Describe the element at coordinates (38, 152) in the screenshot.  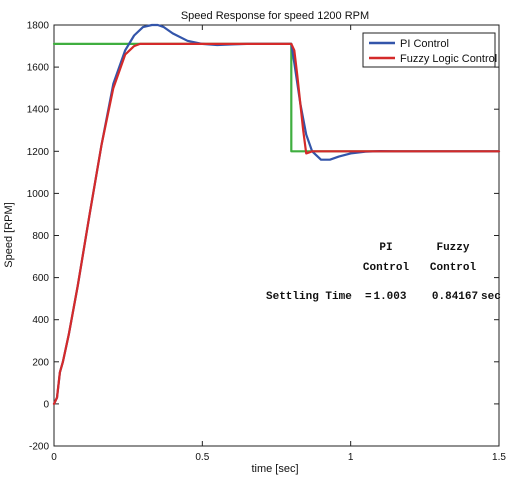
I see `y-tick-label: 1200` at that location.